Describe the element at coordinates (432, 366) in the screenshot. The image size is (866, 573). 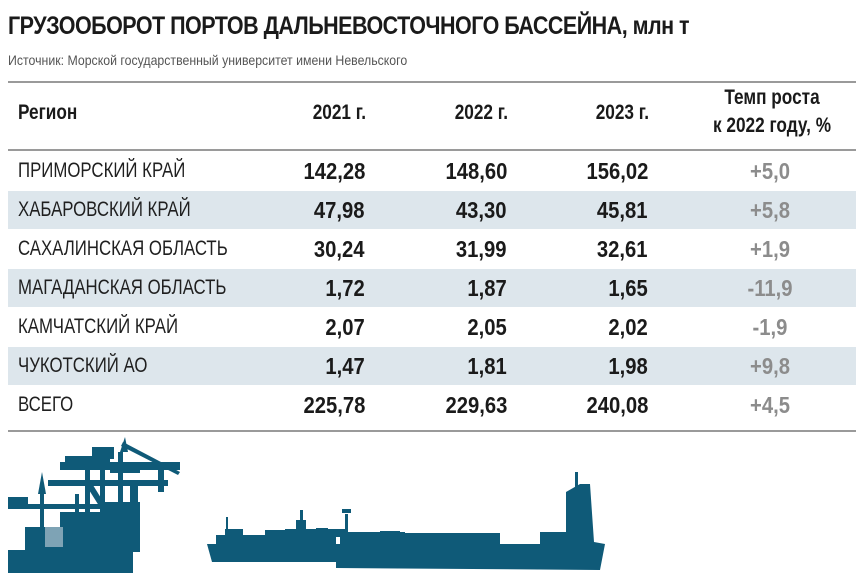
I see `table-row: ЧУКОТСКИЙ АО 1,47 1,81 1,98 +9,8` at that location.